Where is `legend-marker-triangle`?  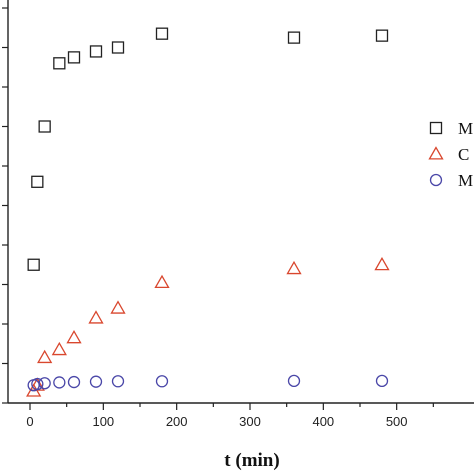
legend-marker-triangle is located at coordinates (436, 153).